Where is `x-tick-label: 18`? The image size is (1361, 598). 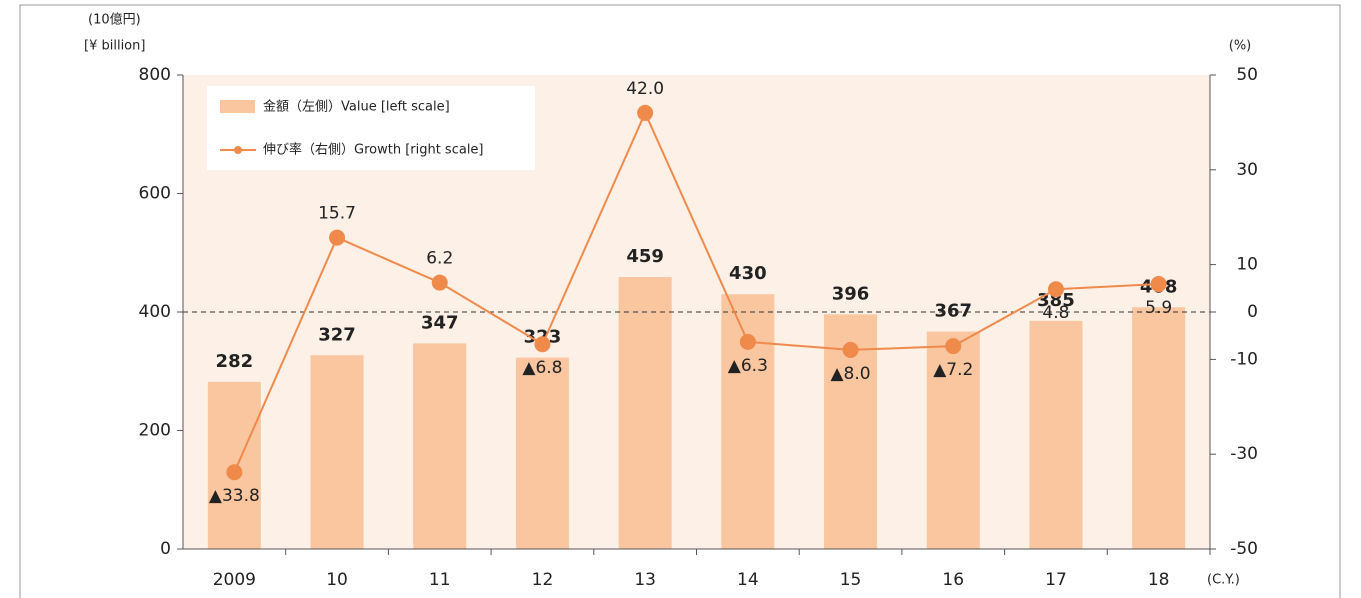 x-tick-label: 18 is located at coordinates (1159, 580).